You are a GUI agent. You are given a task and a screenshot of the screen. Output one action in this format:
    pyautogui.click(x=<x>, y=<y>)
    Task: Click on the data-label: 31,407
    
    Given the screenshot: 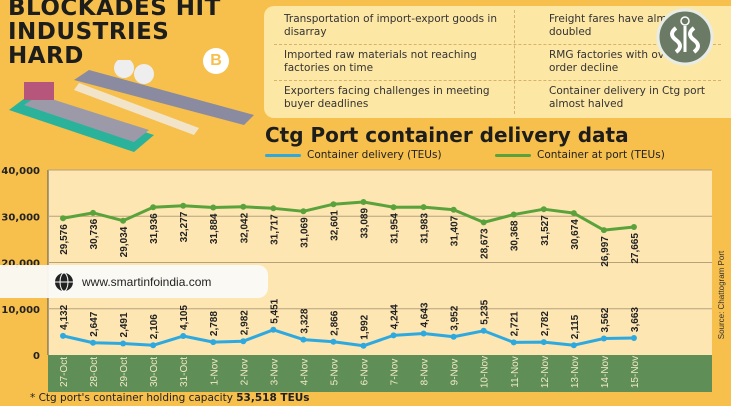 What is the action you would take?
    pyautogui.click(x=455, y=230)
    